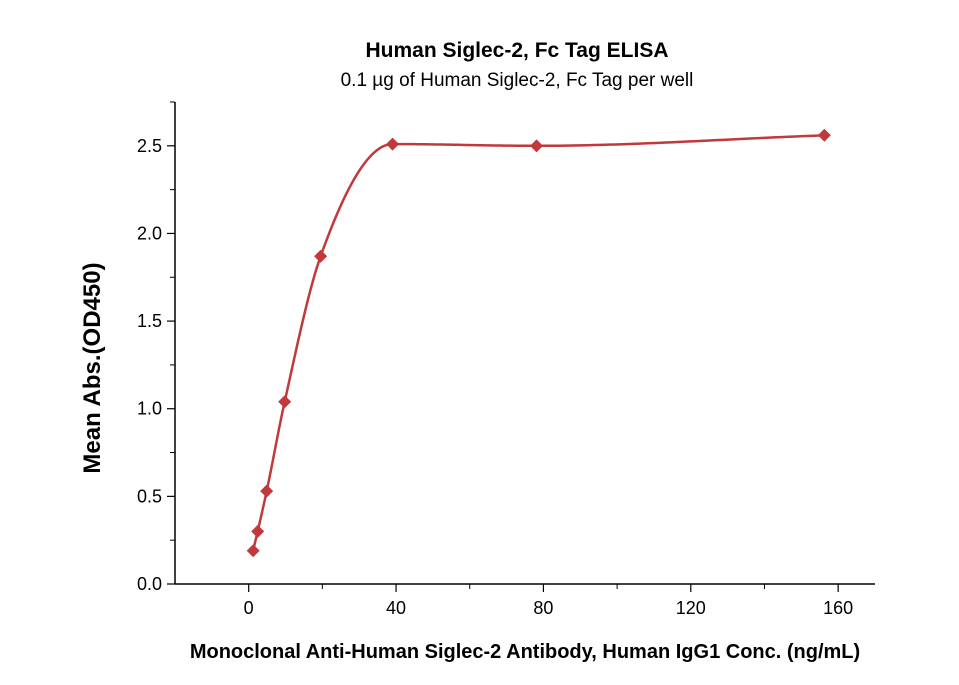 The height and width of the screenshot is (685, 959). I want to click on x-tick-label: 0, so click(249, 608).